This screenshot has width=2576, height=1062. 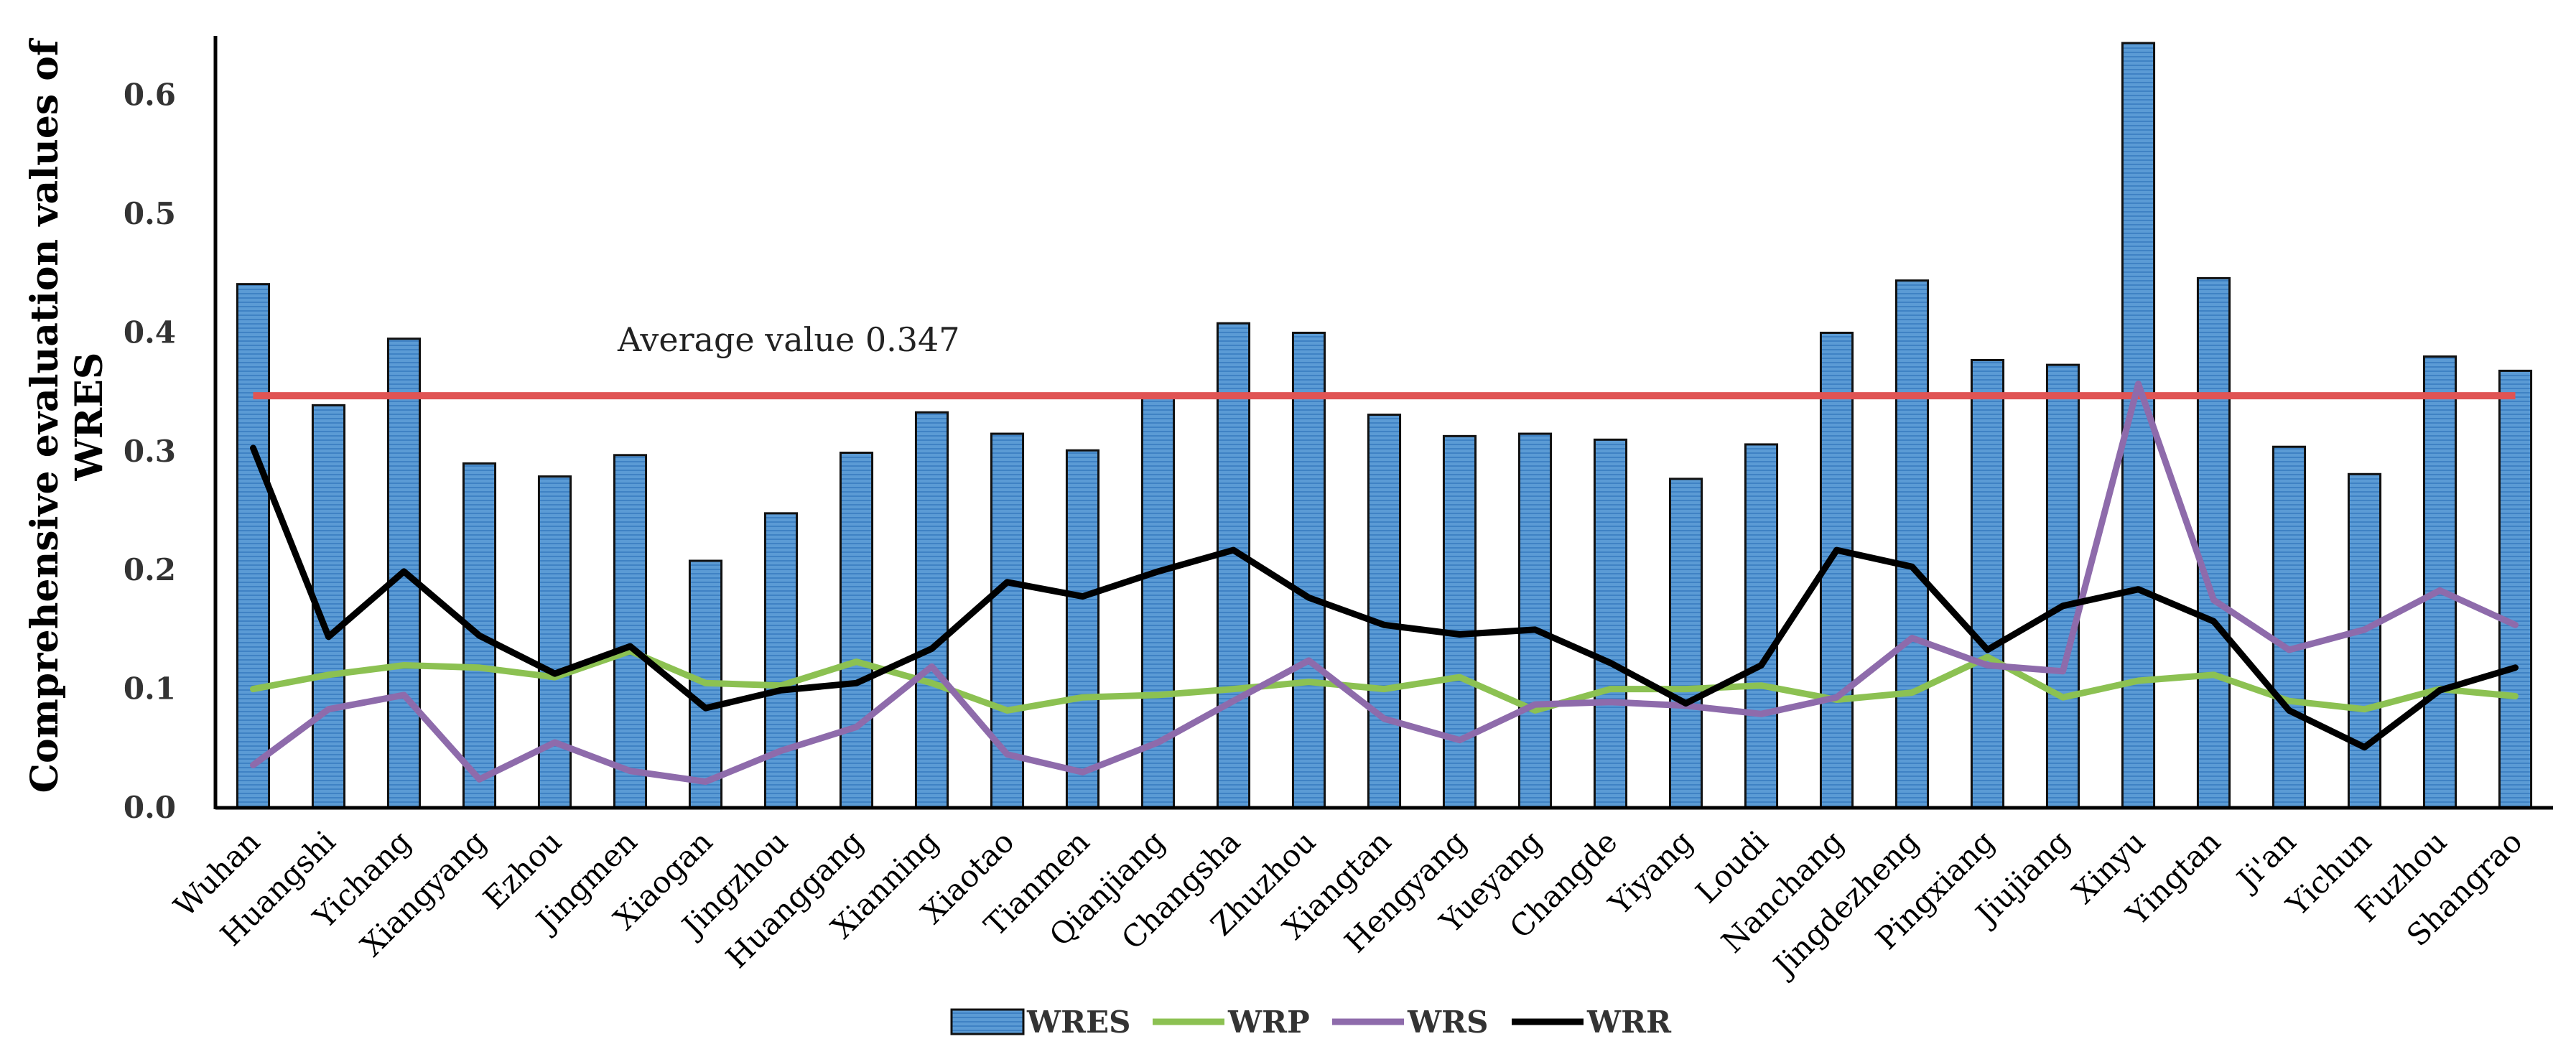 I want to click on y-axis-label-line2: WRES, so click(x=89, y=418).